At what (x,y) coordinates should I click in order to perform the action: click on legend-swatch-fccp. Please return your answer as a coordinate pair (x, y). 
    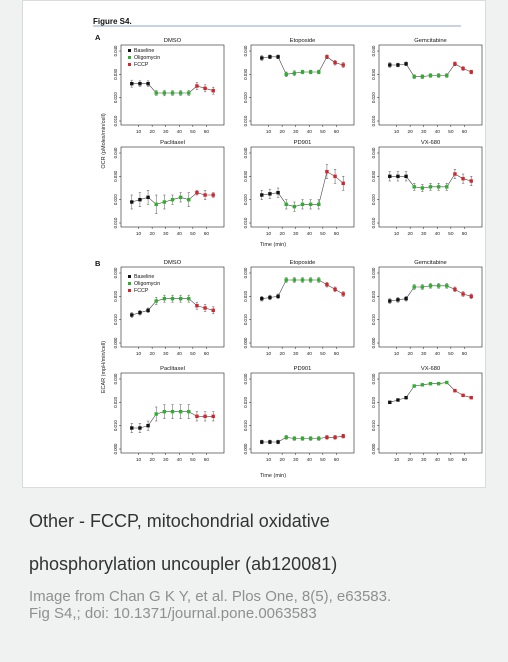
    Looking at the image, I should click on (129, 64).